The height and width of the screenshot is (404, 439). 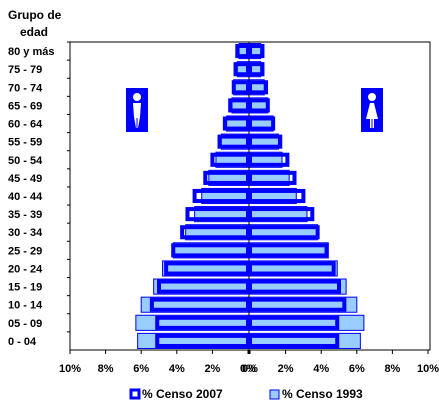 What do you see at coordinates (182, 394) in the screenshot?
I see `legend-label-2007: % Censo 2007` at bounding box center [182, 394].